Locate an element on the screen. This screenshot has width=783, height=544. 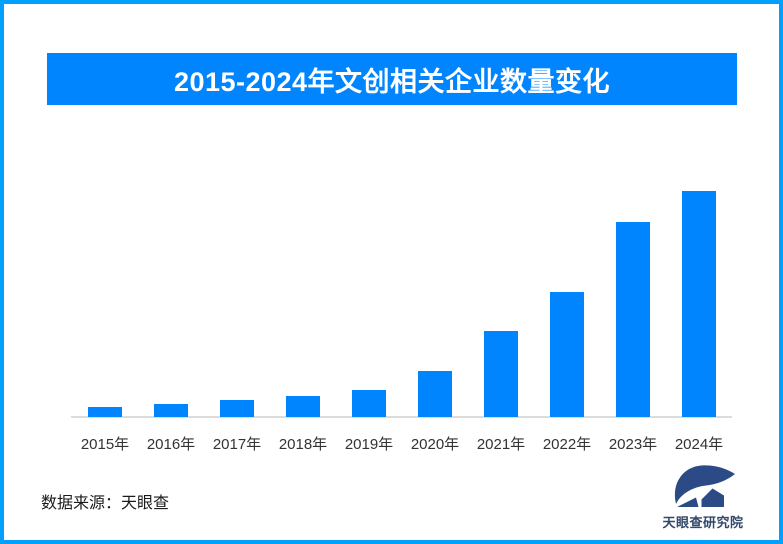
tianyancha-logo: 天眼查研究院 is located at coordinates (703, 495).